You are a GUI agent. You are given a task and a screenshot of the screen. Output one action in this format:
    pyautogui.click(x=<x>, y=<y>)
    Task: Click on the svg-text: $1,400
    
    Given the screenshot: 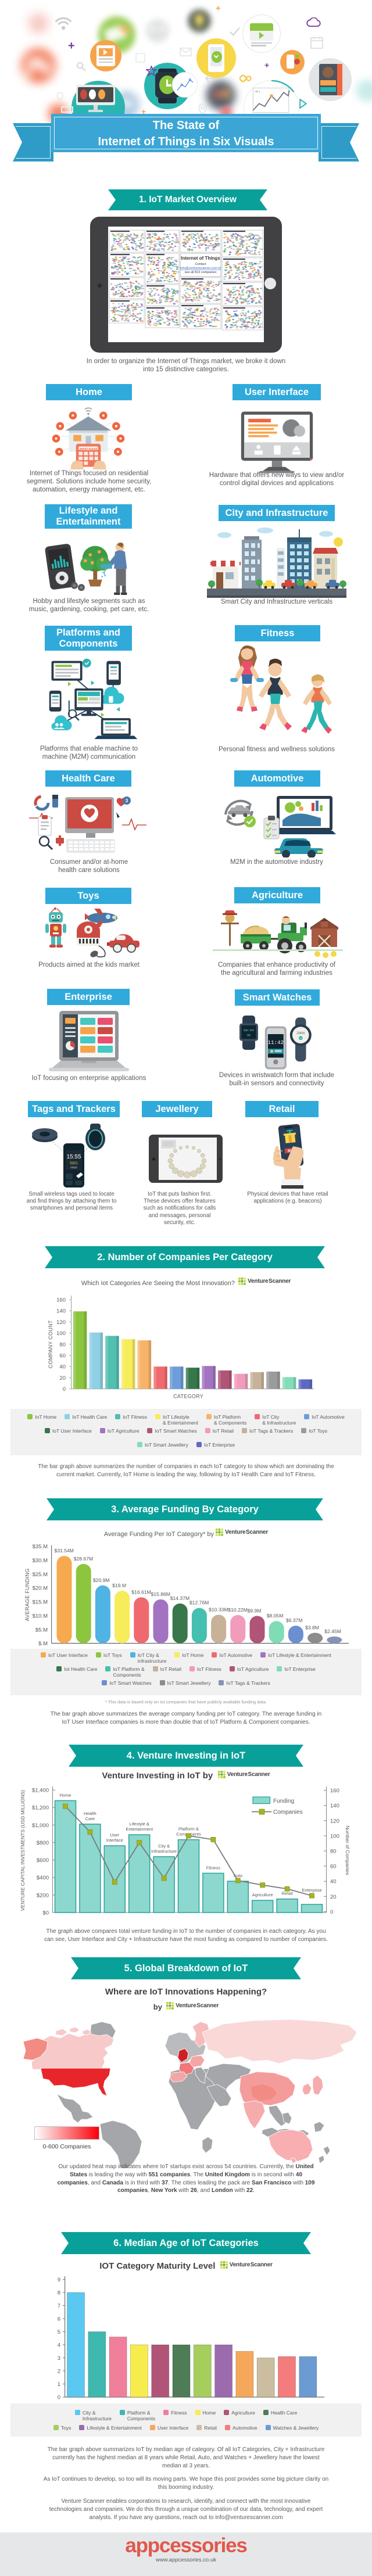 What is the action you would take?
    pyautogui.click(x=40, y=1791)
    